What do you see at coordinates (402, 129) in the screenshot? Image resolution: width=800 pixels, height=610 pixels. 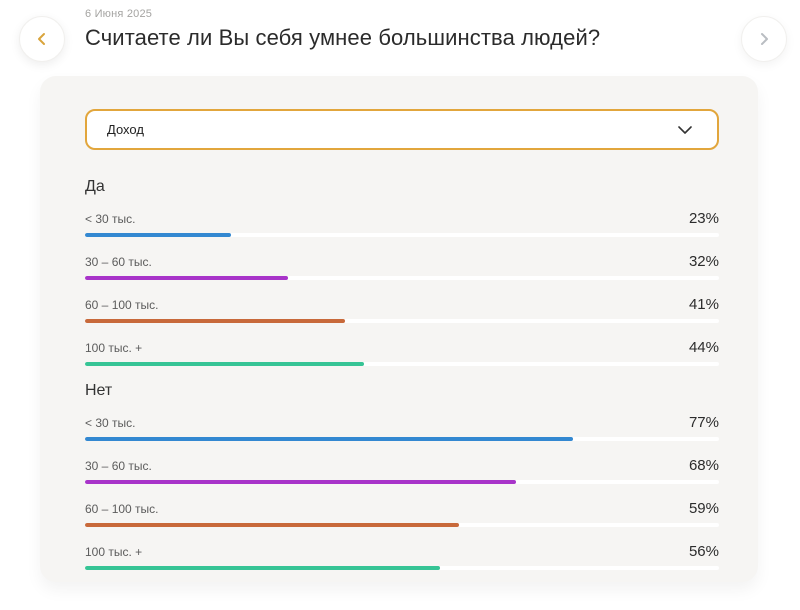 I see `filter-dropdown: Доход` at bounding box center [402, 129].